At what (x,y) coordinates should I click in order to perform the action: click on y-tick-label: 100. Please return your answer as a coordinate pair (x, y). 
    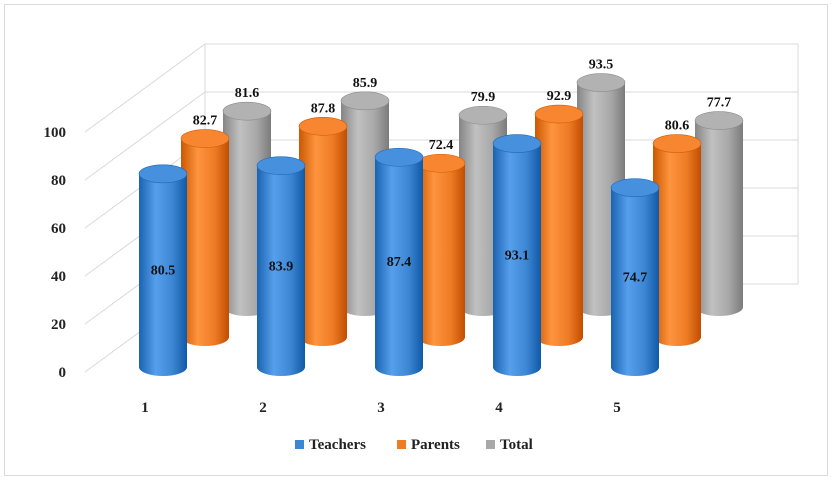
    Looking at the image, I should click on (55, 133).